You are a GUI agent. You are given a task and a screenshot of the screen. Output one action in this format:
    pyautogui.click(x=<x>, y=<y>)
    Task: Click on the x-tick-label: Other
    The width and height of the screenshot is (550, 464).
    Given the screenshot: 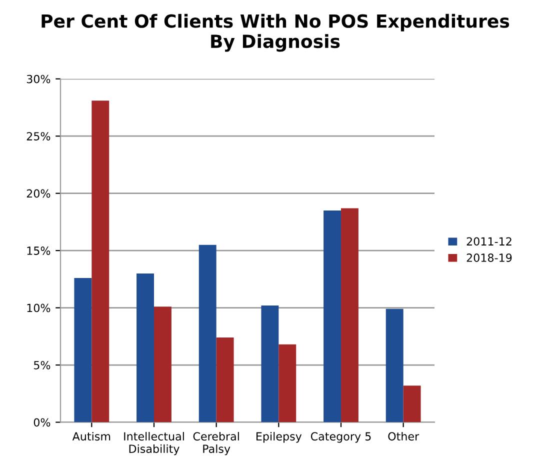 What is the action you would take?
    pyautogui.click(x=404, y=436)
    